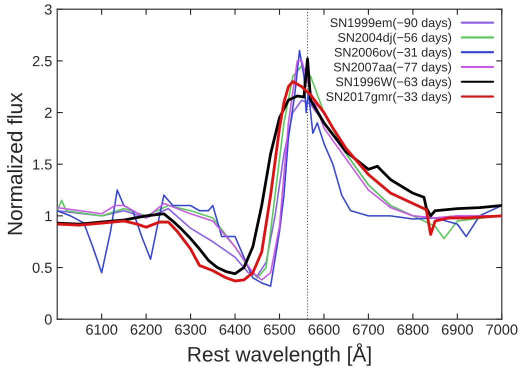  What do you see at coordinates (190, 329) in the screenshot?
I see `x-tick-label: 6300` at bounding box center [190, 329].